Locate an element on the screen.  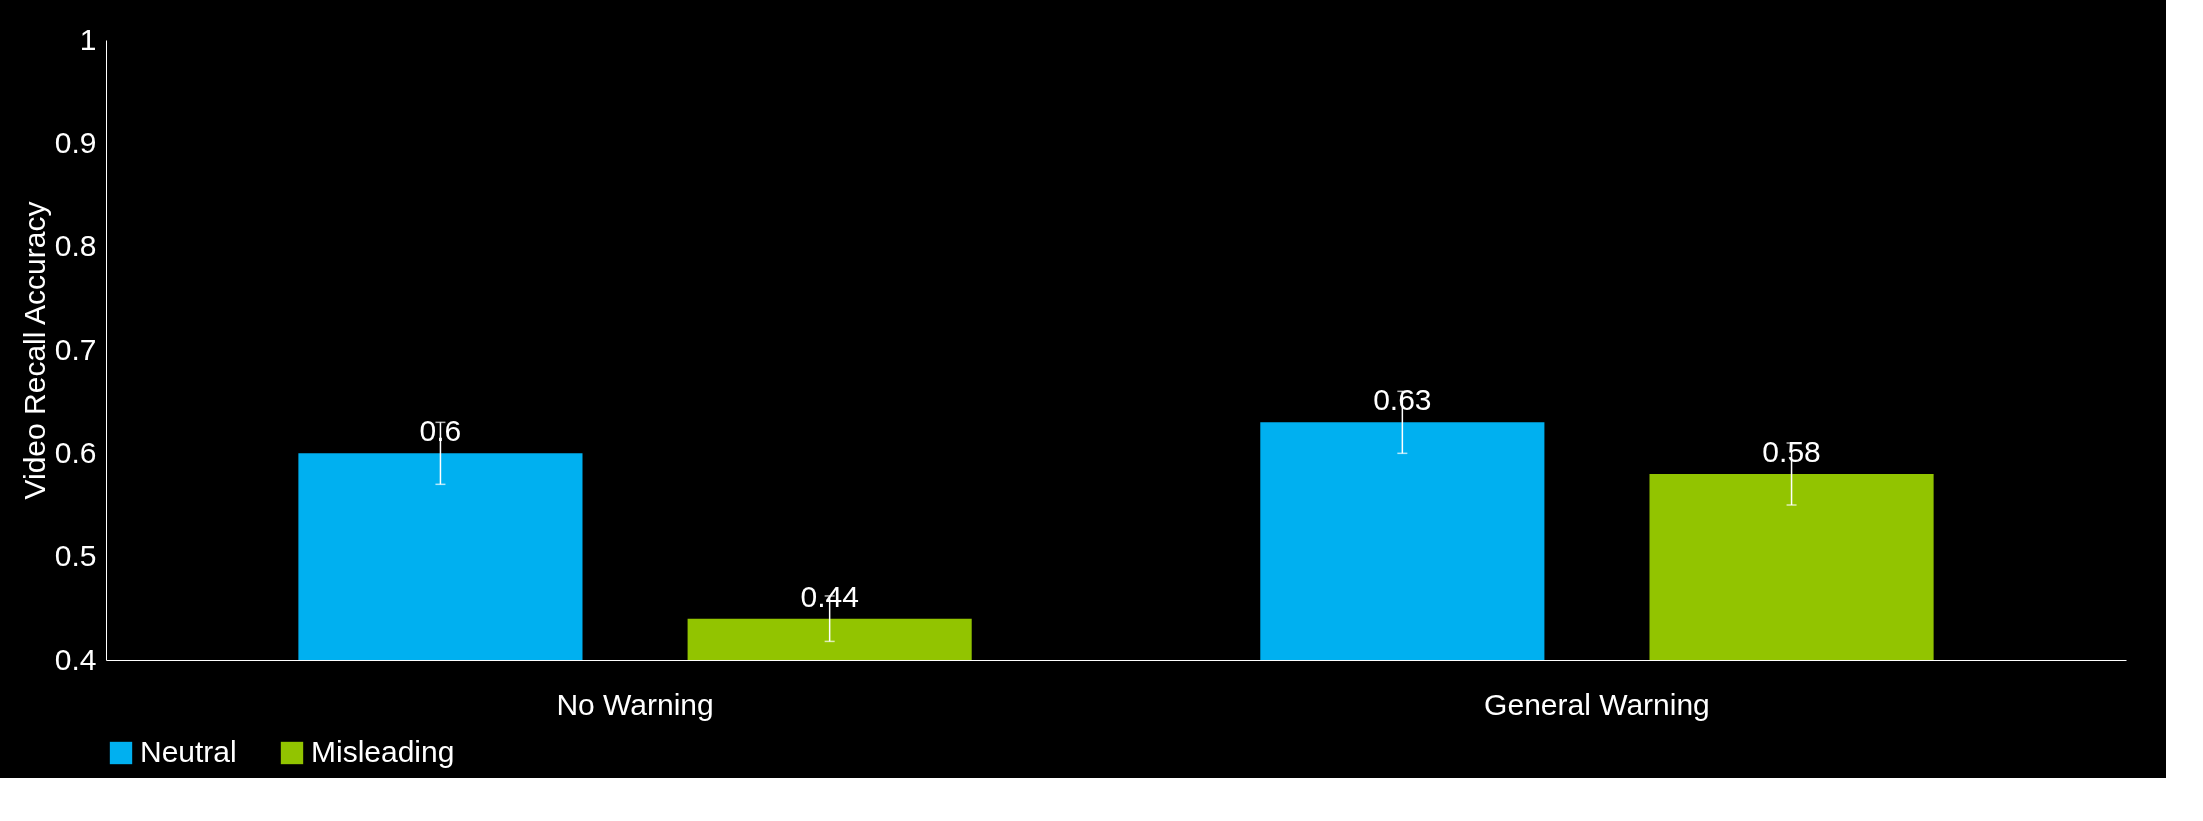
x-tick-label: General Warning is located at coordinates (1597, 704).